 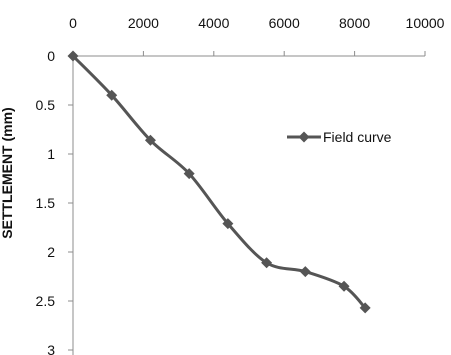 What do you see at coordinates (73, 23) in the screenshot?
I see `x-tick-label: 0` at bounding box center [73, 23].